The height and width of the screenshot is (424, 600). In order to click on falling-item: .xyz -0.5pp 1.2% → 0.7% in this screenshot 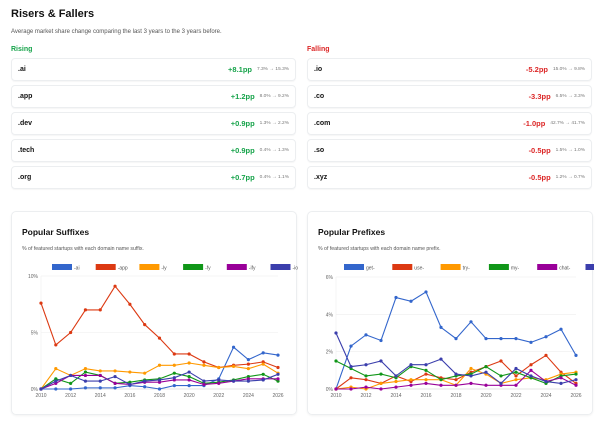, I will do `click(449, 177)`.